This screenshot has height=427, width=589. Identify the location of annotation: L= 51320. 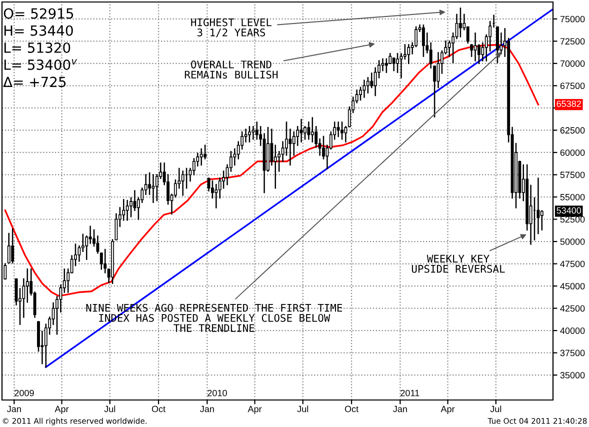
(37, 47).